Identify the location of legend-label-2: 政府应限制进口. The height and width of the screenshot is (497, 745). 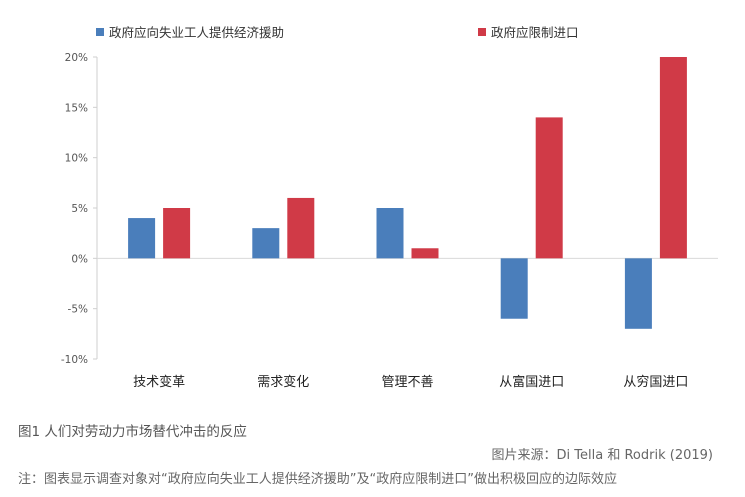
(535, 32).